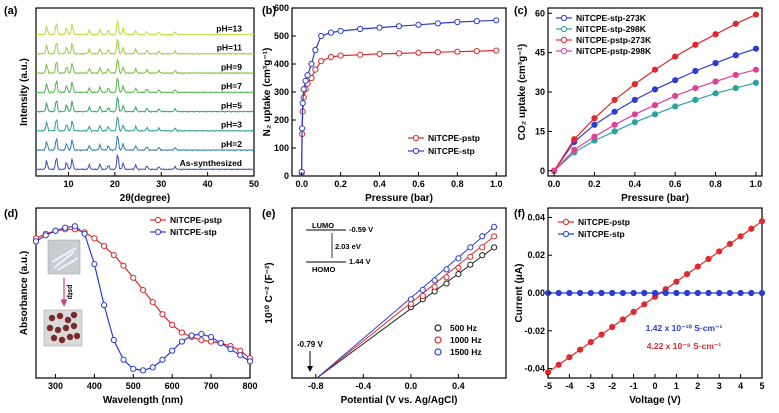 Image resolution: width=779 pixels, height=413 pixels. What do you see at coordinates (145, 198) in the screenshot?
I see `panel-a-xlabel: 2θ(degree)` at bounding box center [145, 198].